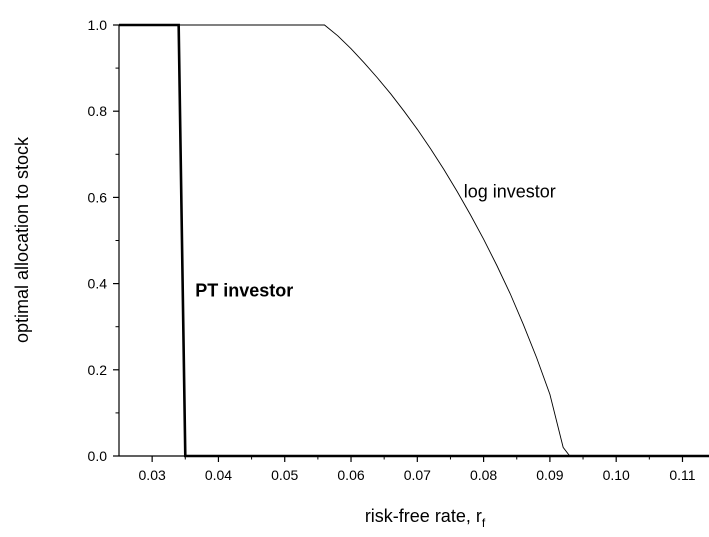 This screenshot has width=709, height=537. I want to click on y-axis-label: optimal allocation to stock, so click(22, 239).